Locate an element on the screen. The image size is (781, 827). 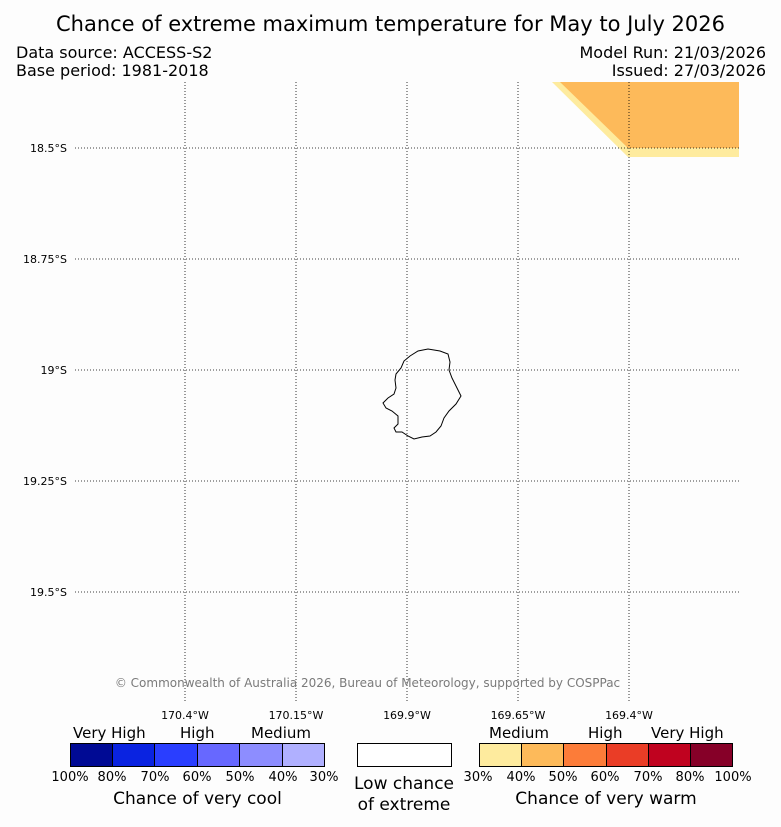
cool-tick-100: 100% is located at coordinates (70, 777).